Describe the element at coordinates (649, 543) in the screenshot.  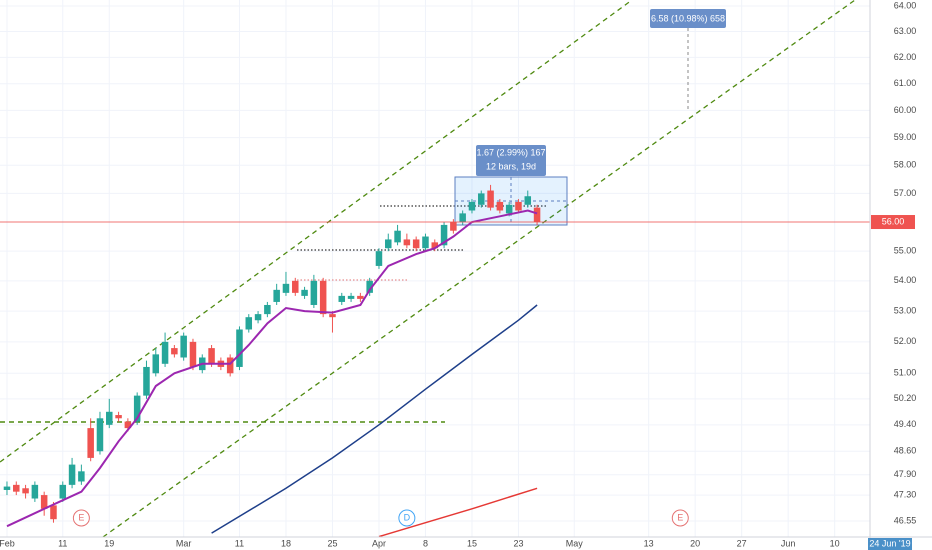
I see `x-tick-label: 13` at that location.